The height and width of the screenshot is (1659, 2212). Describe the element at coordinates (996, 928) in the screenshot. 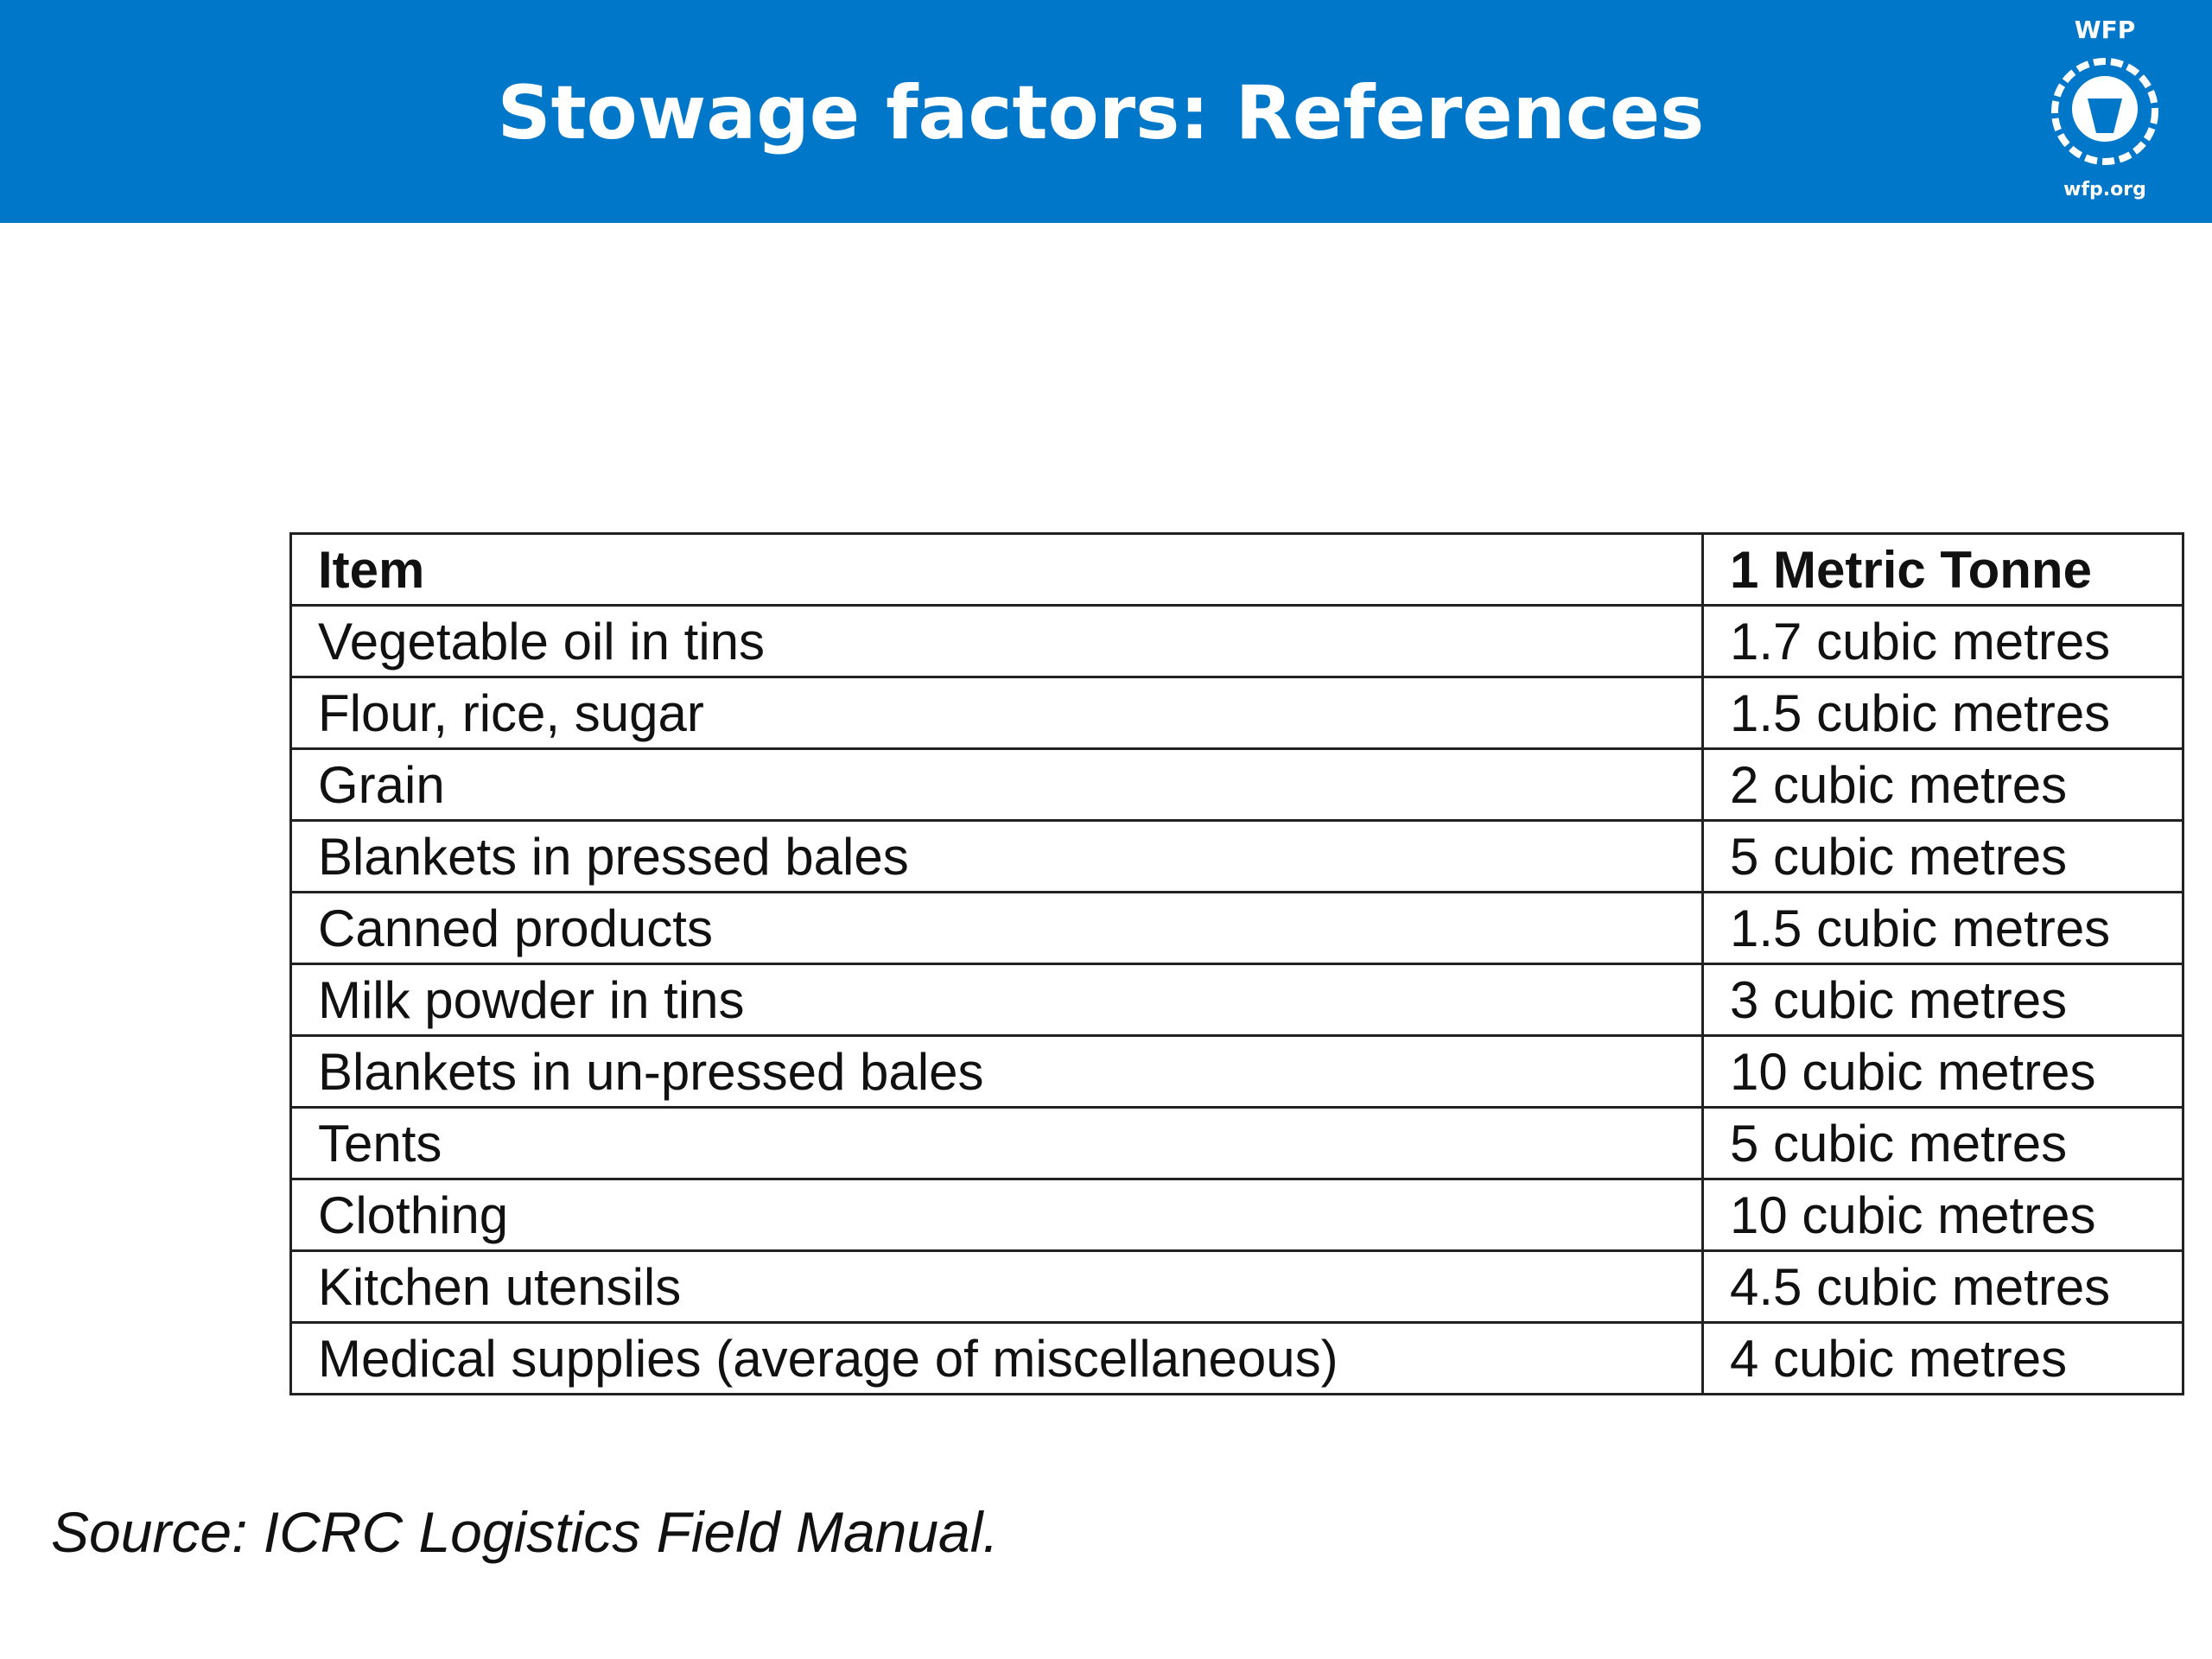

I see `item-cell: Canned products` at that location.